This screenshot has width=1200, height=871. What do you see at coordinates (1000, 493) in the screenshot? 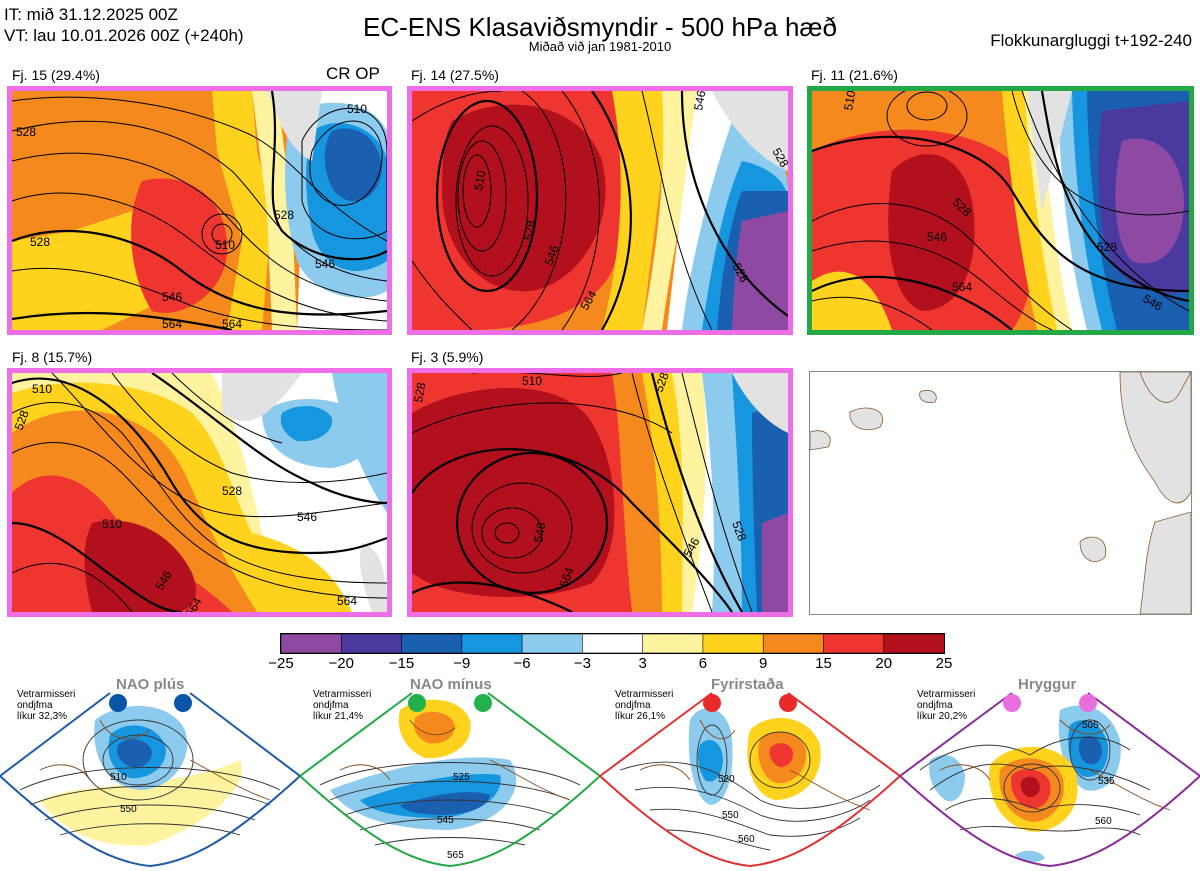
I see `base-map` at bounding box center [1000, 493].